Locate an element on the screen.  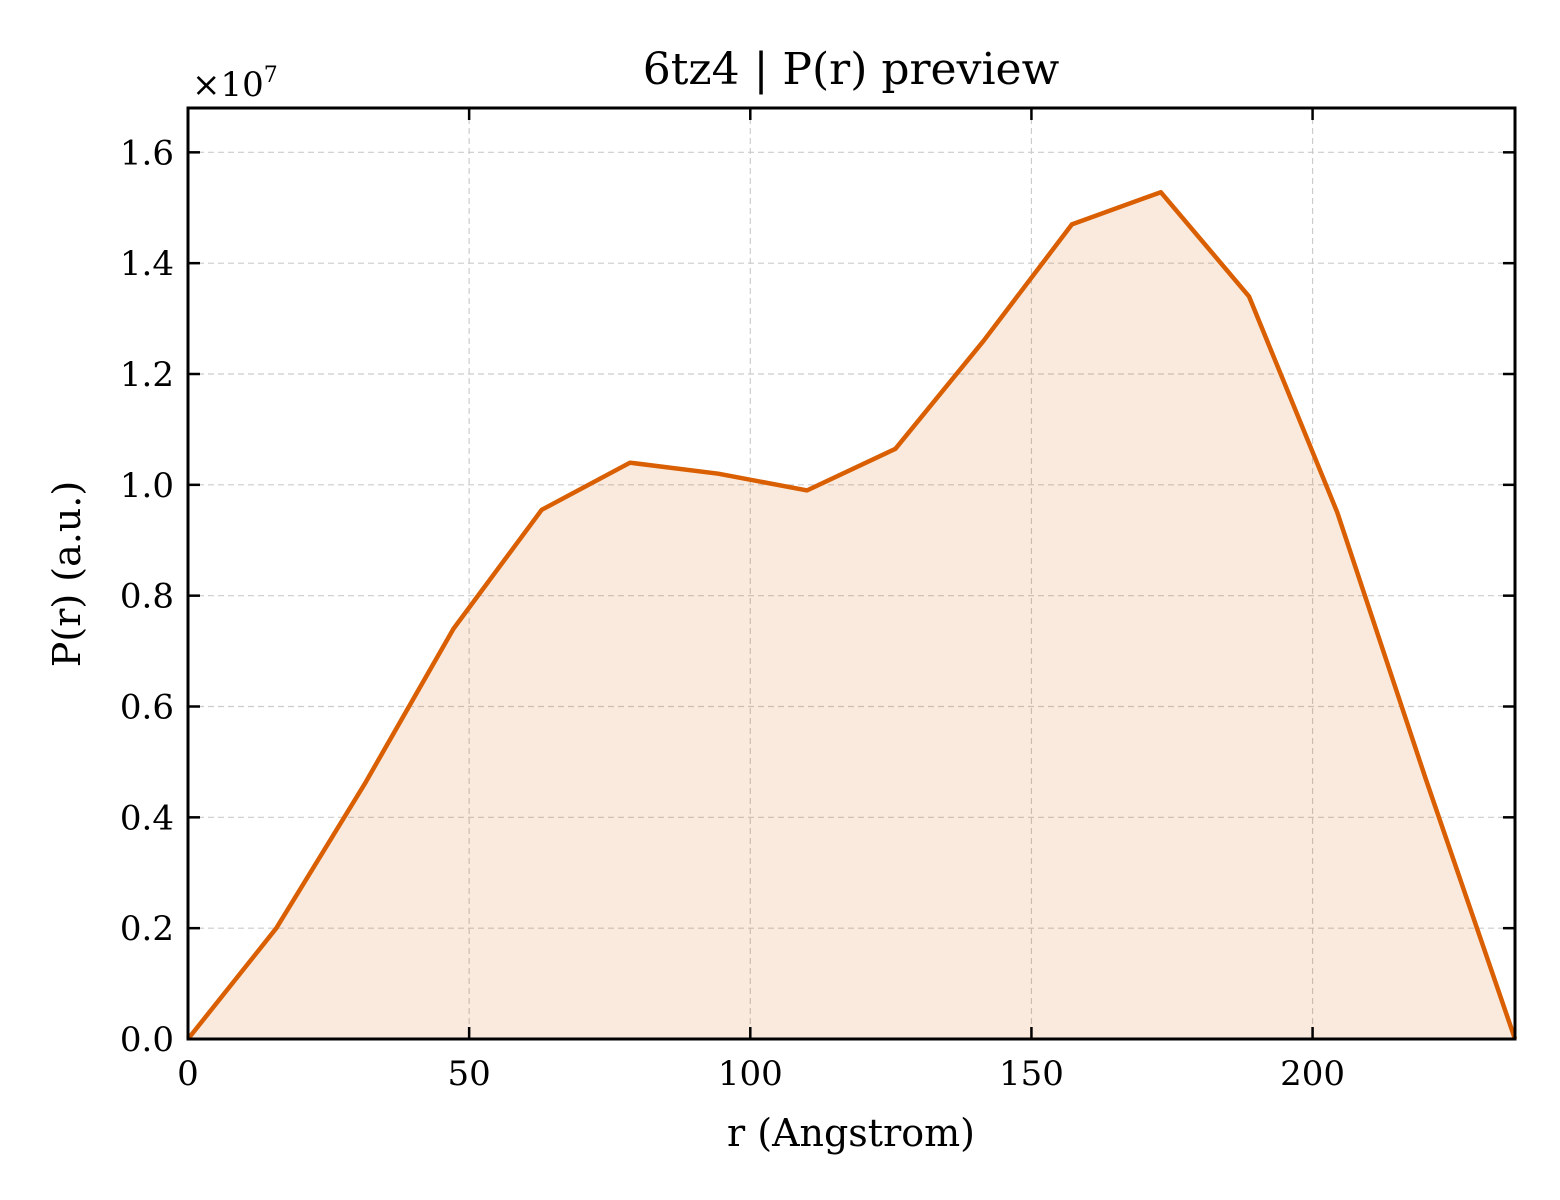
y-tick-label: 0.2 is located at coordinates (147, 929).